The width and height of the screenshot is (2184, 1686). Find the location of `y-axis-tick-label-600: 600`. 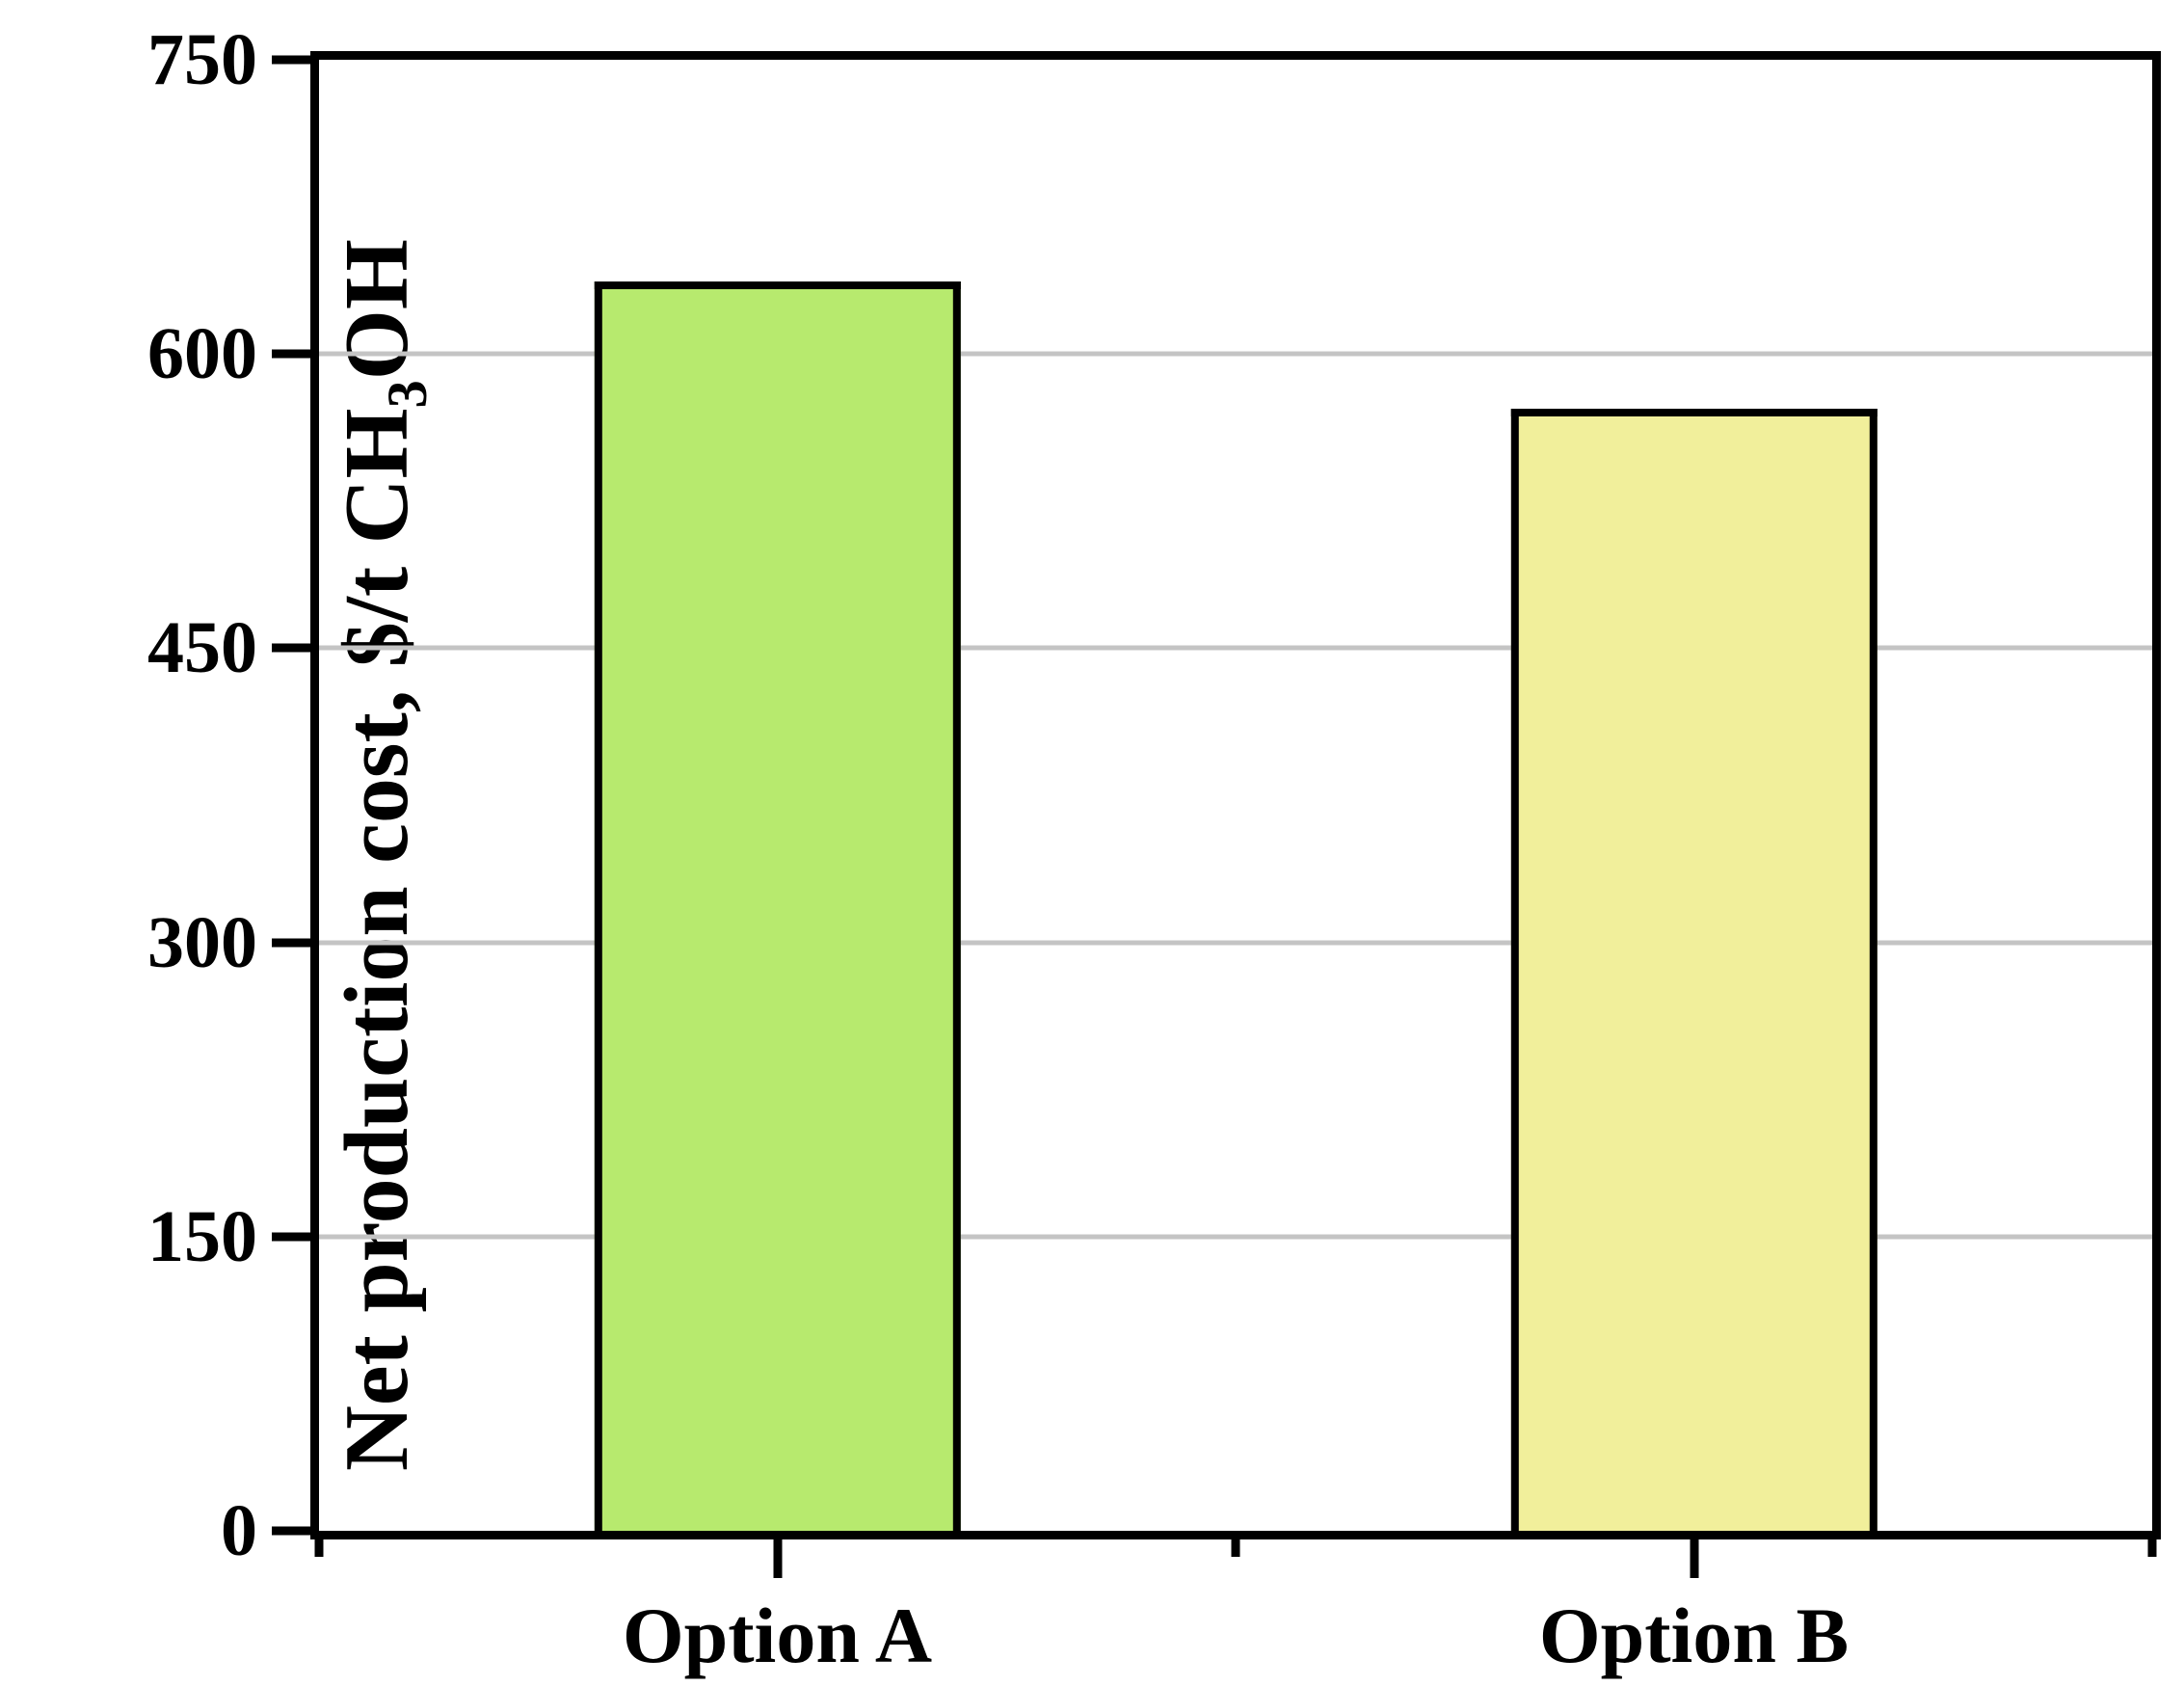

y-axis-tick-label-600: 600 is located at coordinates (202, 354).